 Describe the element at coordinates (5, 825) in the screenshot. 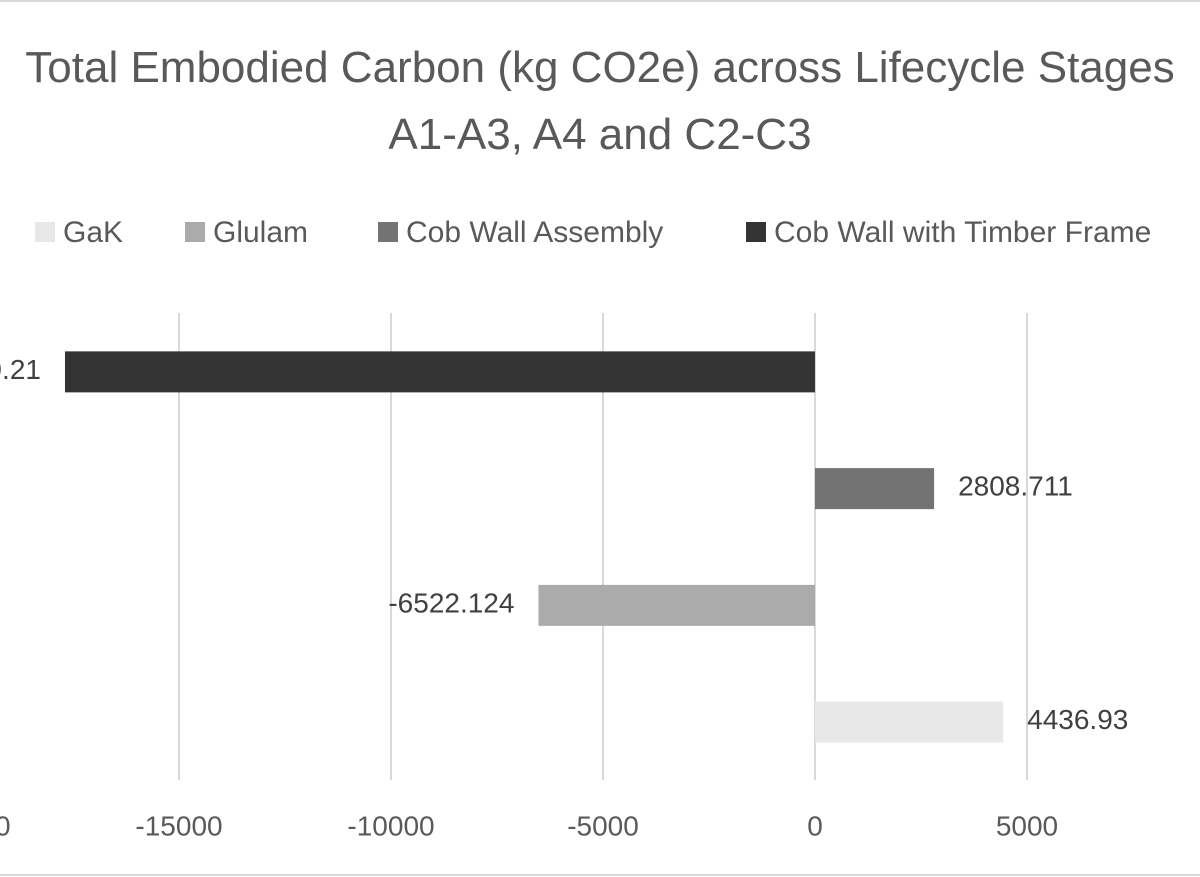

I see `x-tick-label: -20000` at that location.